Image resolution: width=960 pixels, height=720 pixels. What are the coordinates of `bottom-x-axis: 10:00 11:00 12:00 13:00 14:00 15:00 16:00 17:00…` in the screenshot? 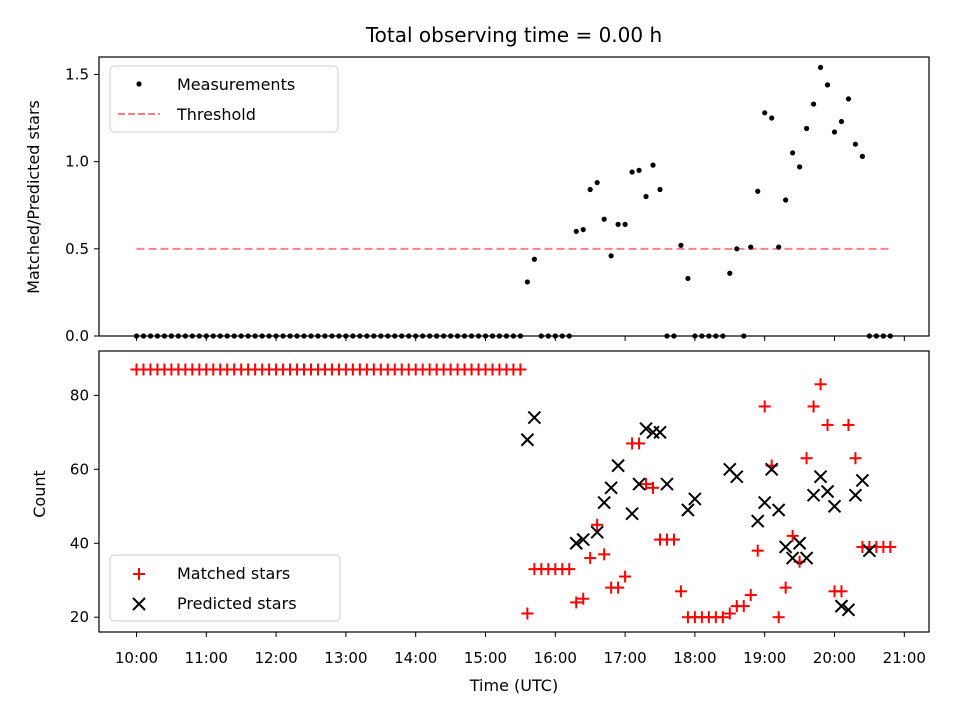 It's located at (520, 649).